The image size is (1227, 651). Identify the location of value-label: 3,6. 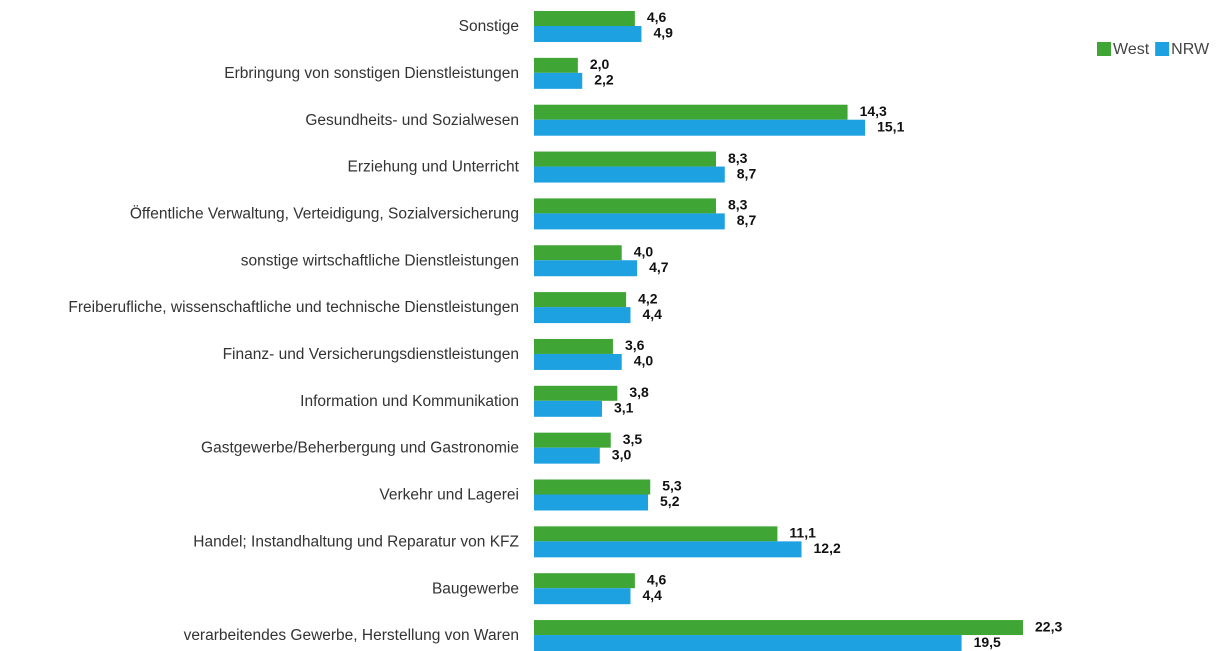
(635, 345).